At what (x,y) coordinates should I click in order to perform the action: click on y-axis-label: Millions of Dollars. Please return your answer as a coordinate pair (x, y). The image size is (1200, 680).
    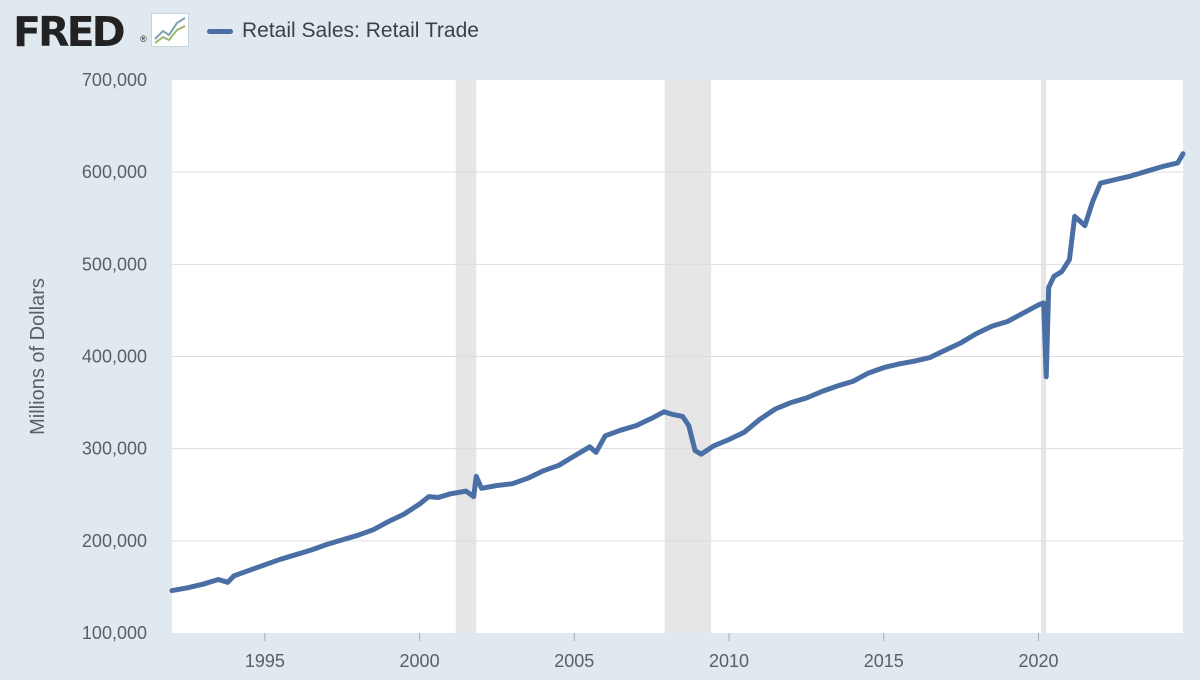
    Looking at the image, I should click on (38, 356).